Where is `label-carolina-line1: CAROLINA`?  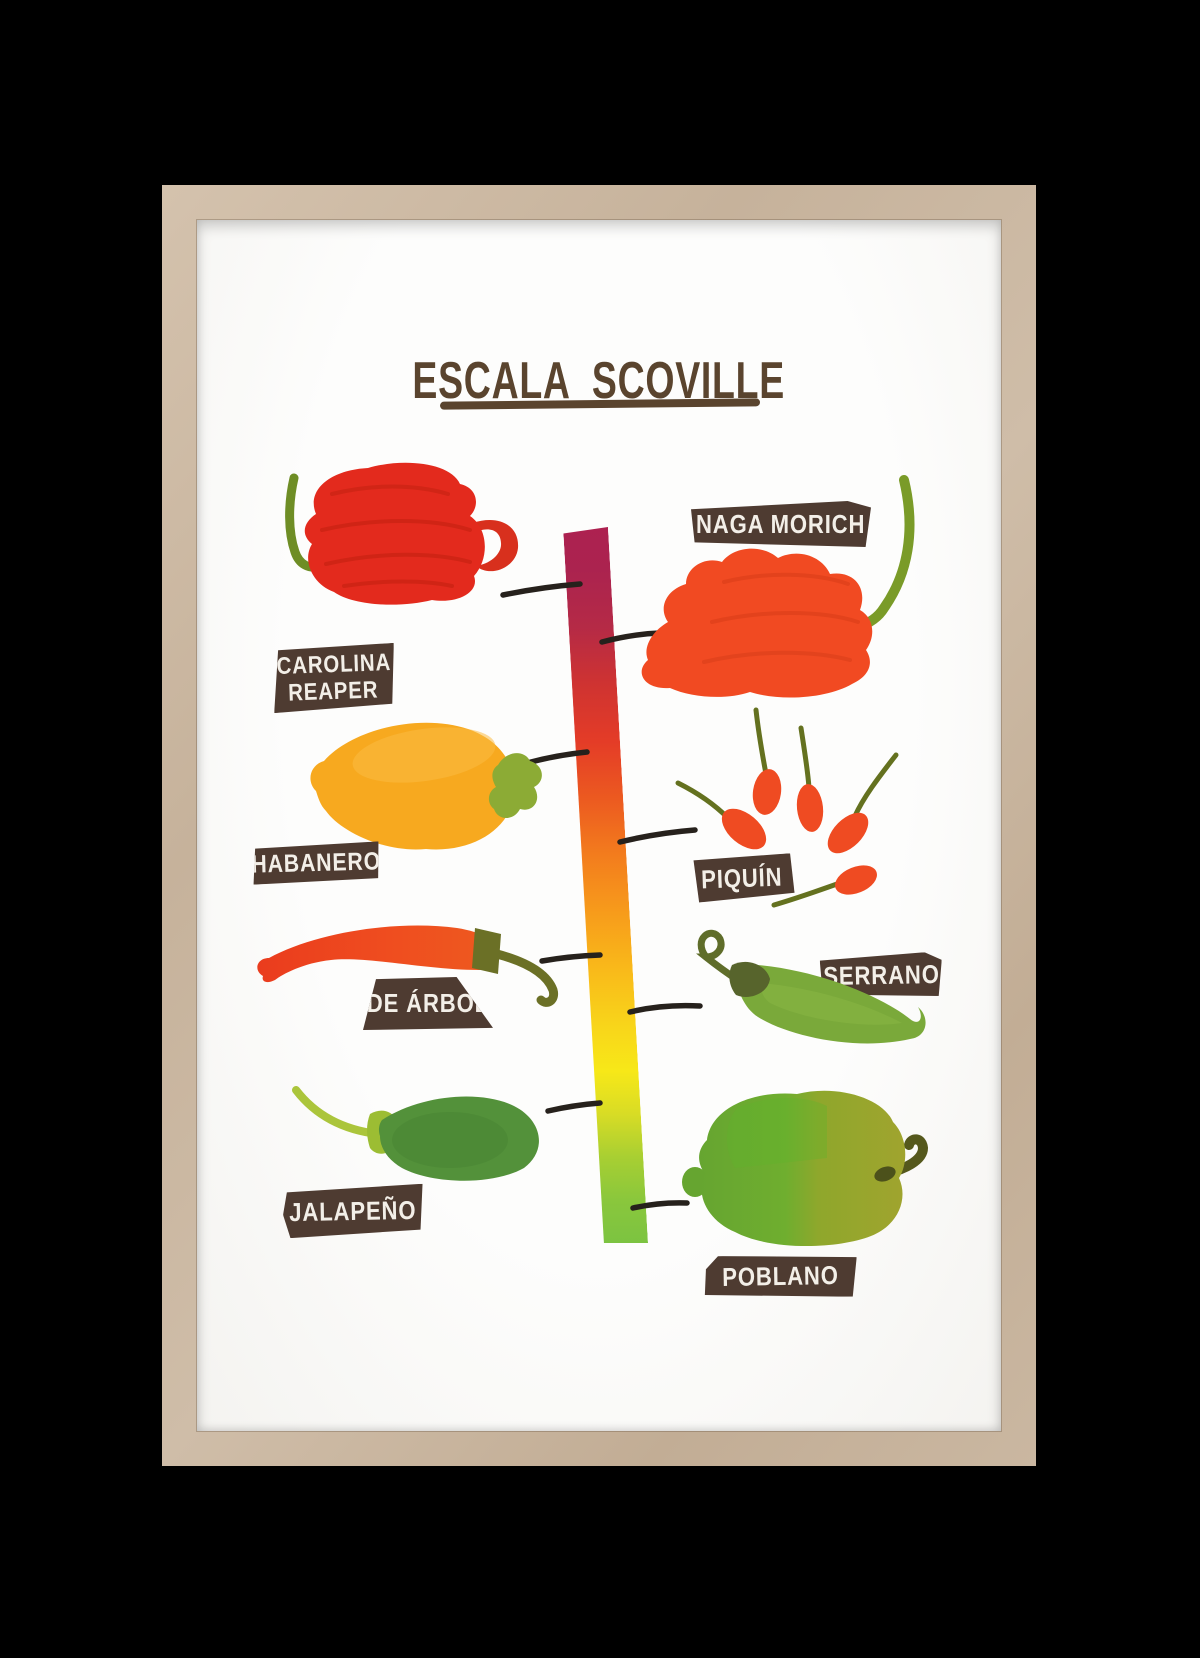 label-carolina-line1: CAROLINA is located at coordinates (333, 664).